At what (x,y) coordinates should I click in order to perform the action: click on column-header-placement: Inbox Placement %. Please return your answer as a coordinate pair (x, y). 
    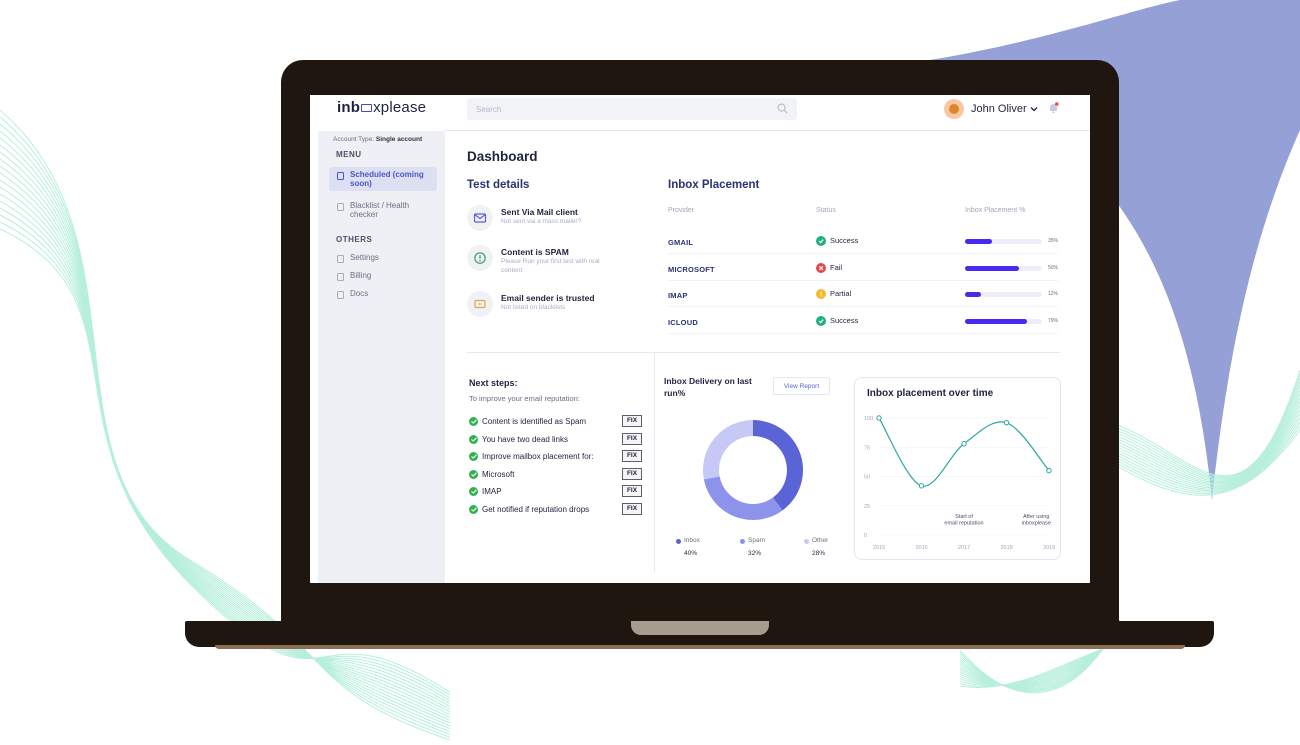
    Looking at the image, I should click on (995, 210).